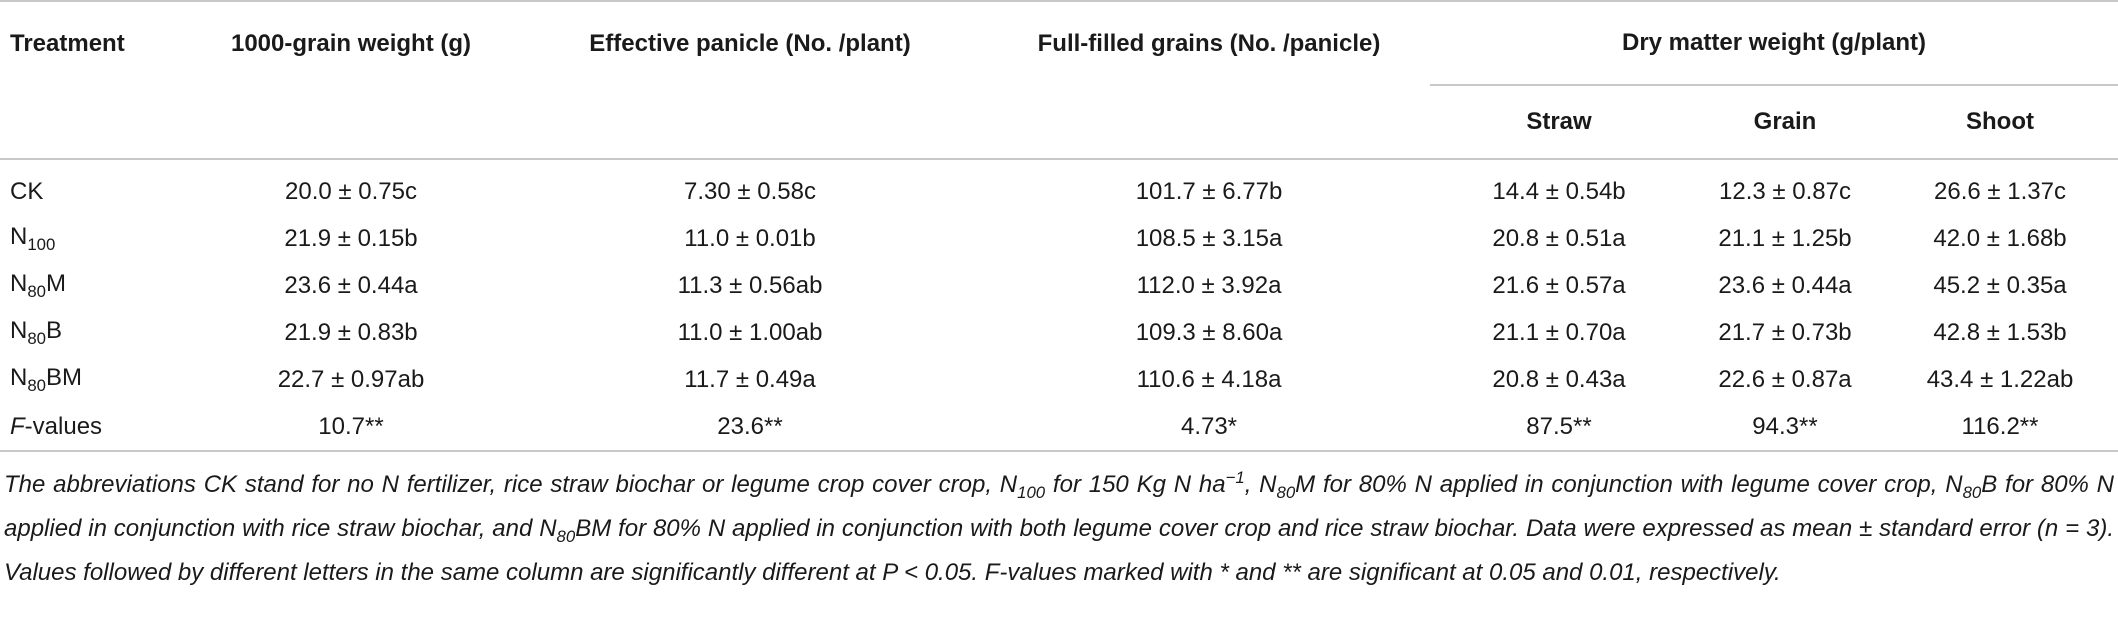  What do you see at coordinates (351, 191) in the screenshot?
I see `value-cell: 20.0 ± 0.75c` at bounding box center [351, 191].